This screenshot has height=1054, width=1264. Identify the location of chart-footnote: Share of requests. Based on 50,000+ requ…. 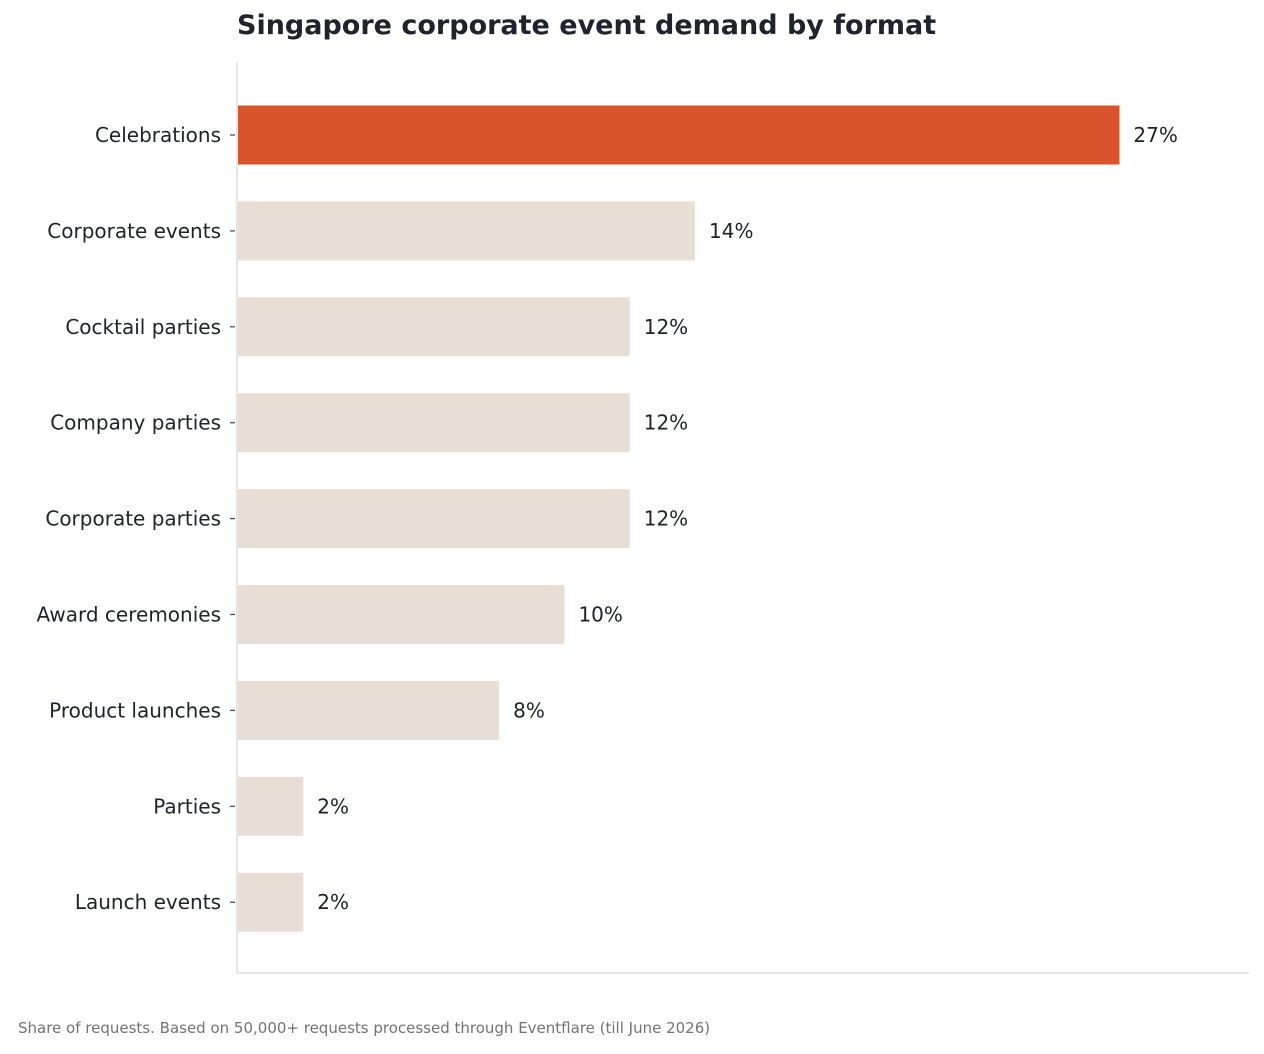
(364, 1028).